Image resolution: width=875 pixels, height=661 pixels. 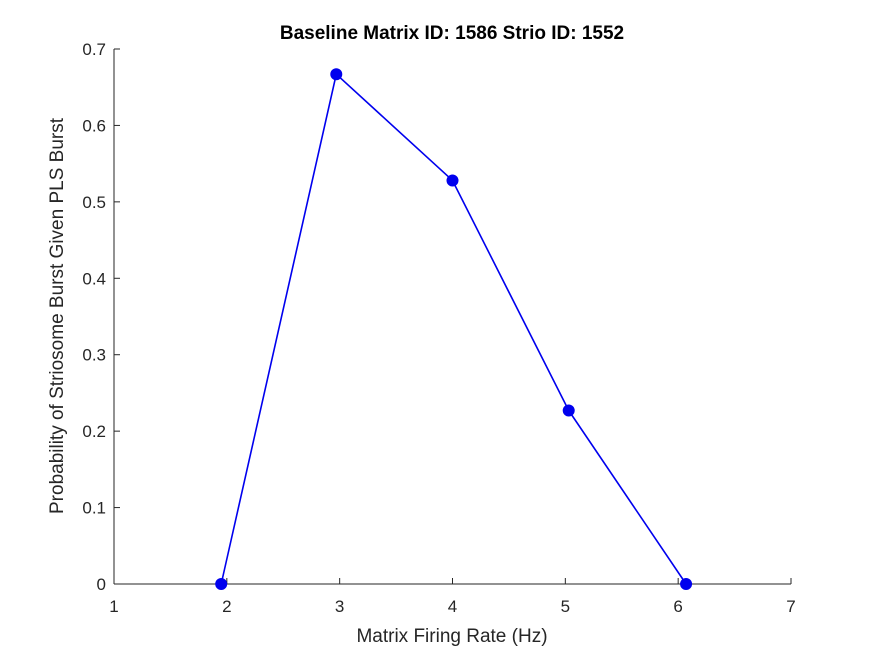 What do you see at coordinates (790, 606) in the screenshot?
I see `x-tick-label: 7` at bounding box center [790, 606].